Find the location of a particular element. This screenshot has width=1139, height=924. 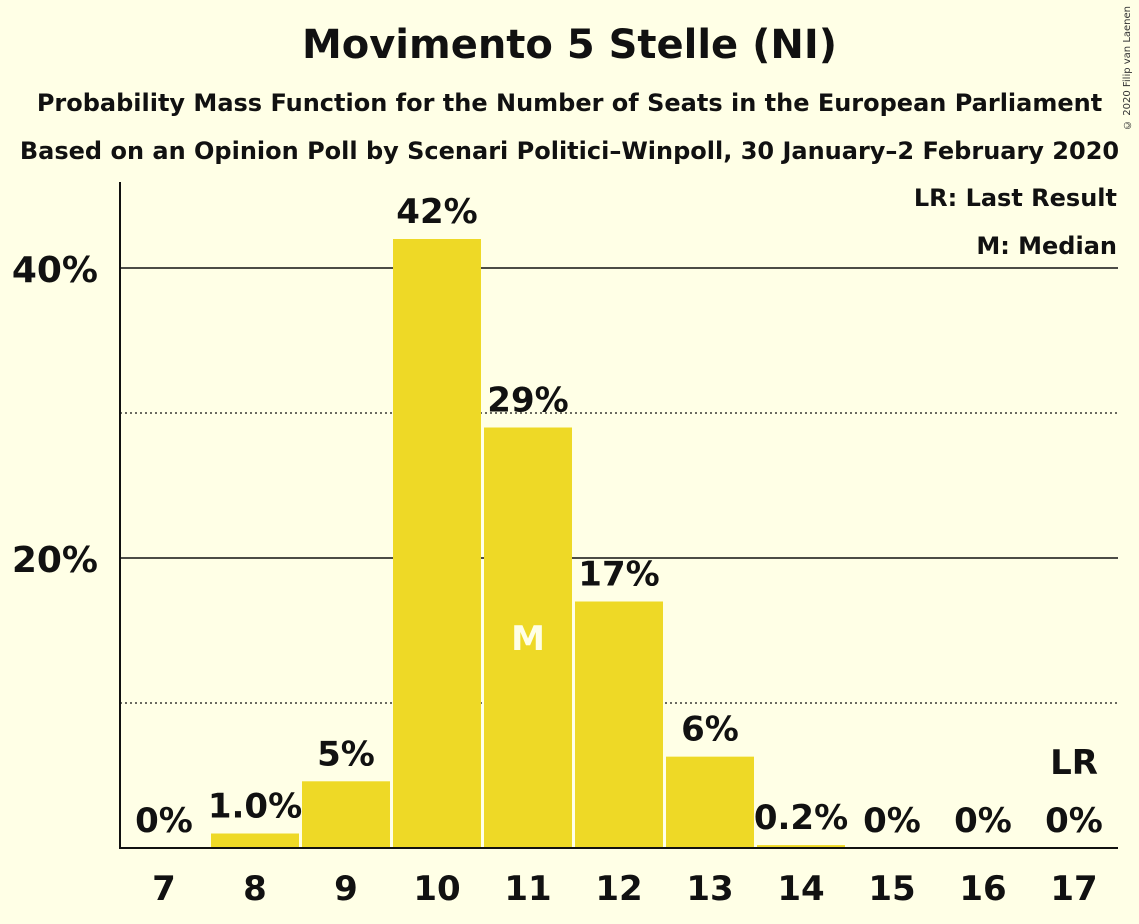

data-label: 0.2% is located at coordinates (801, 818).